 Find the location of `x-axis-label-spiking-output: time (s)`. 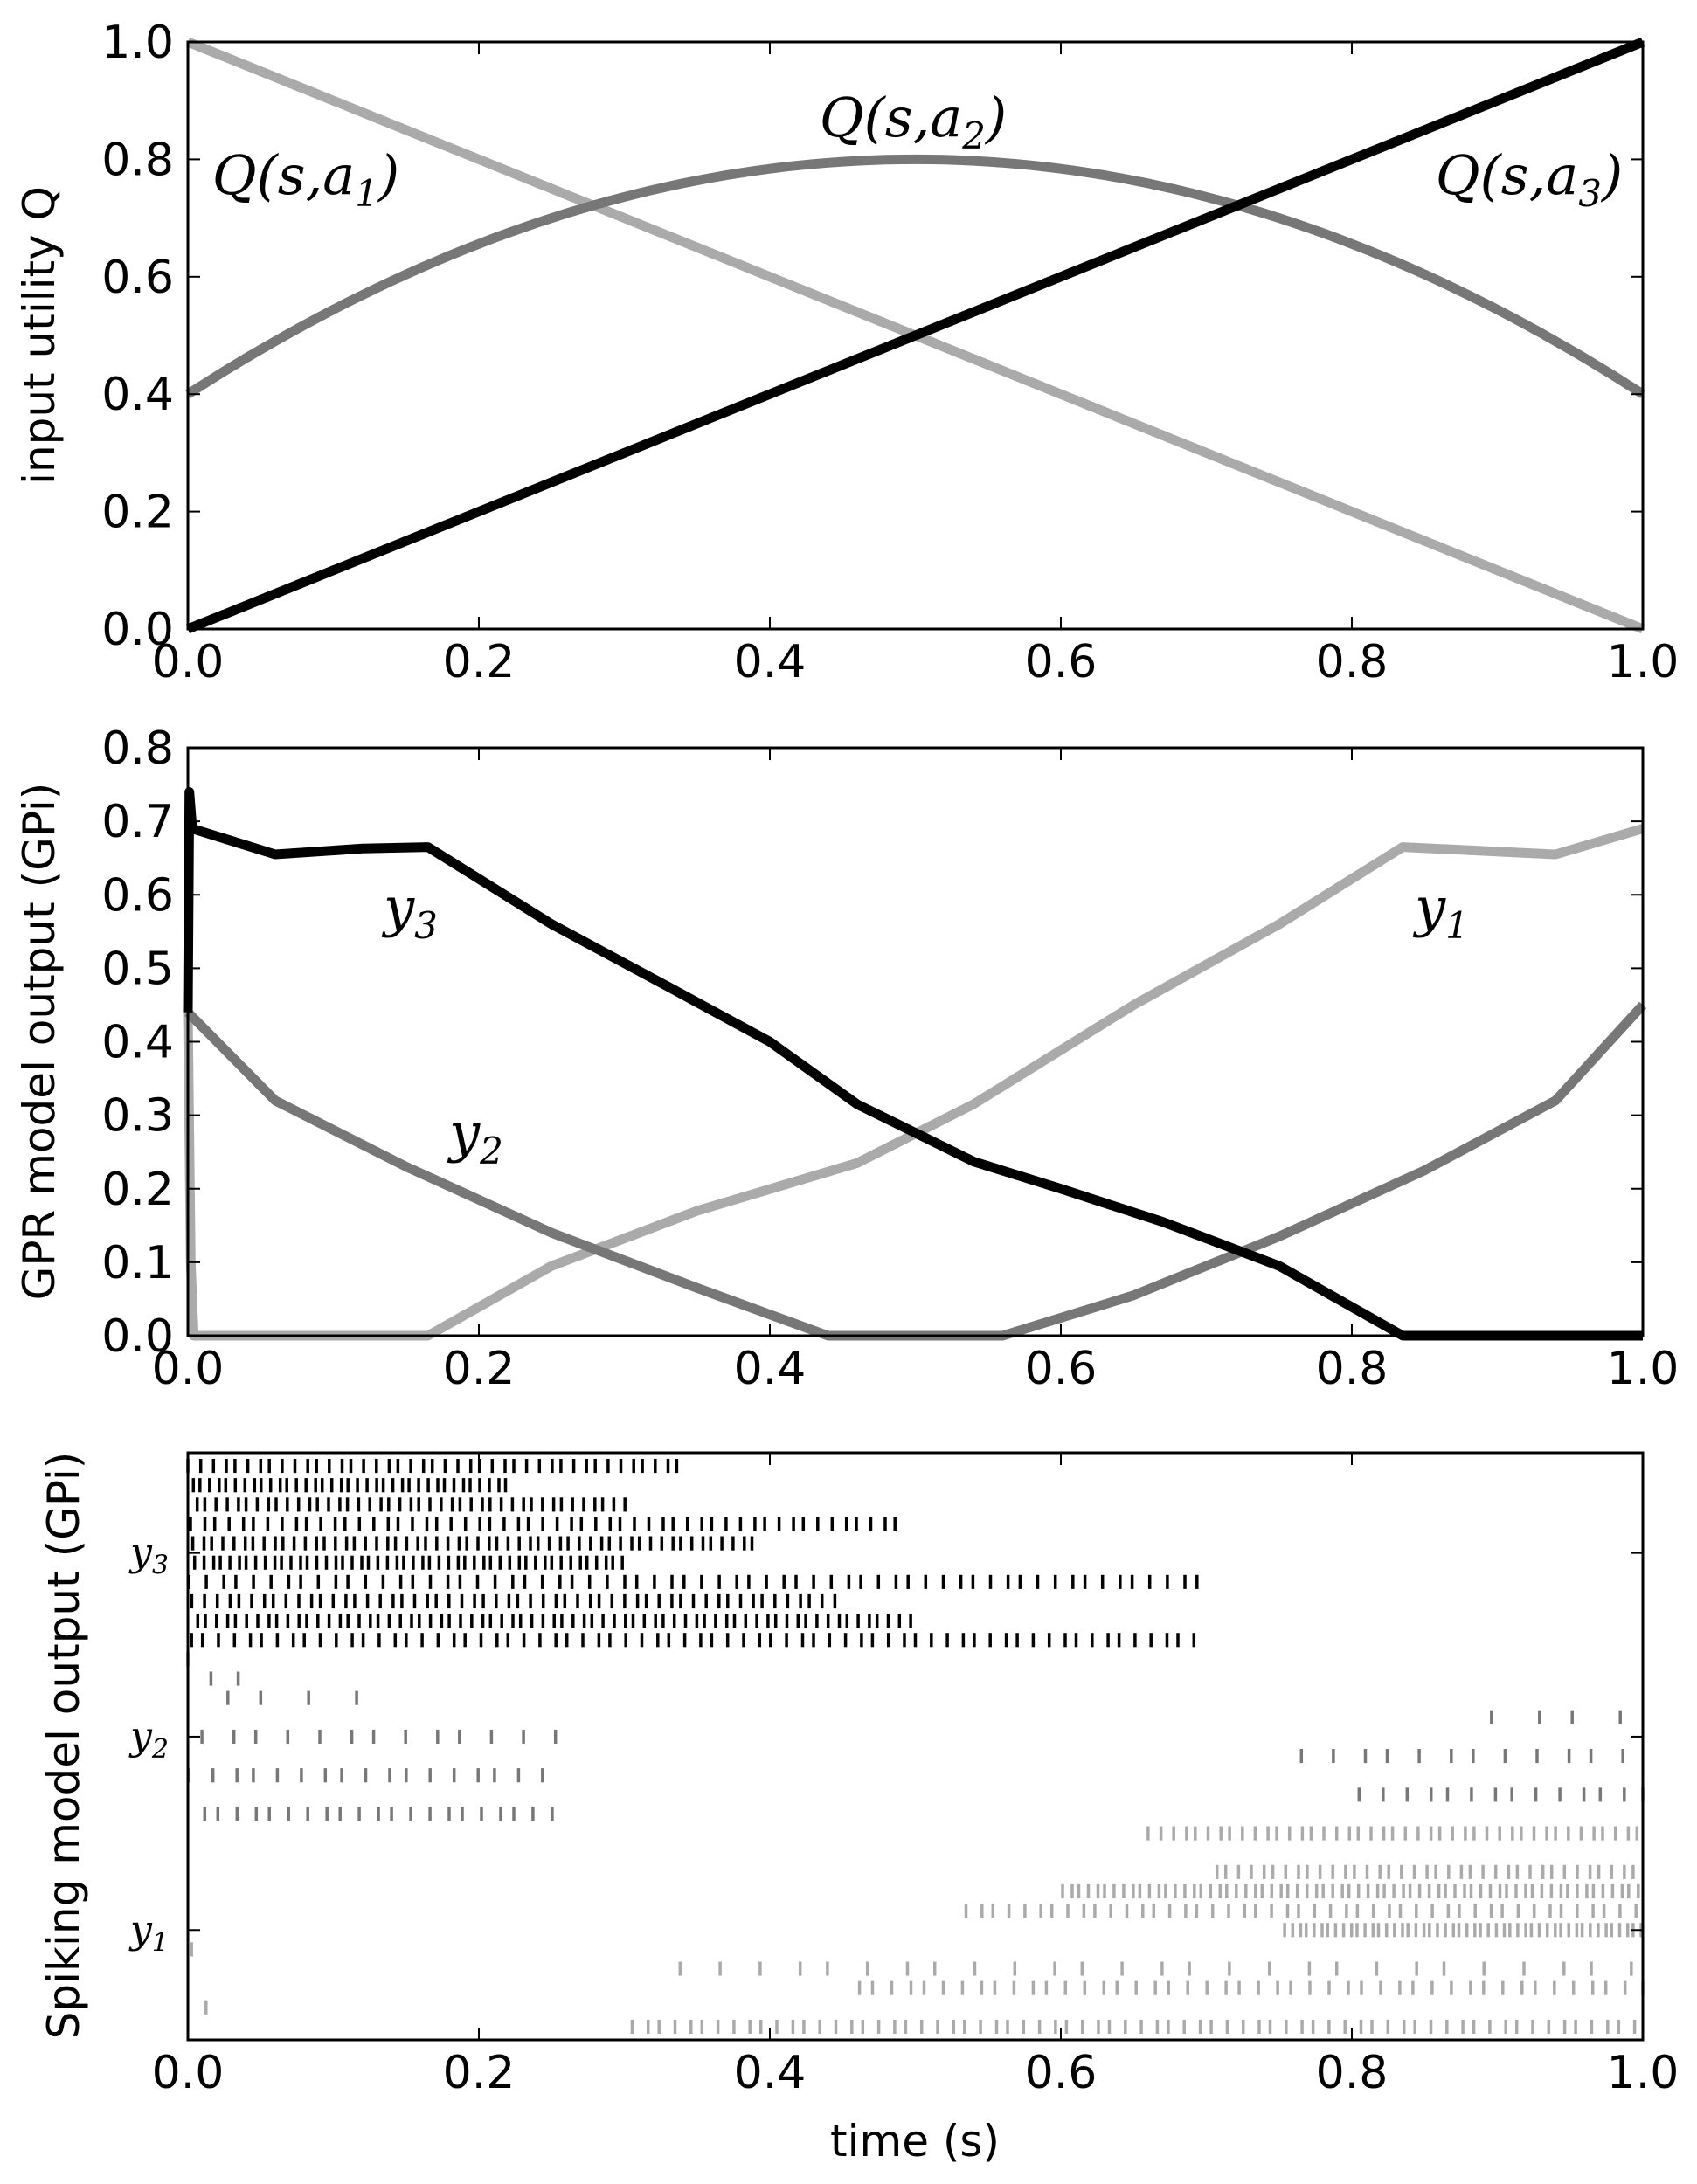

x-axis-label-spiking-output: time (s) is located at coordinates (915, 2141).